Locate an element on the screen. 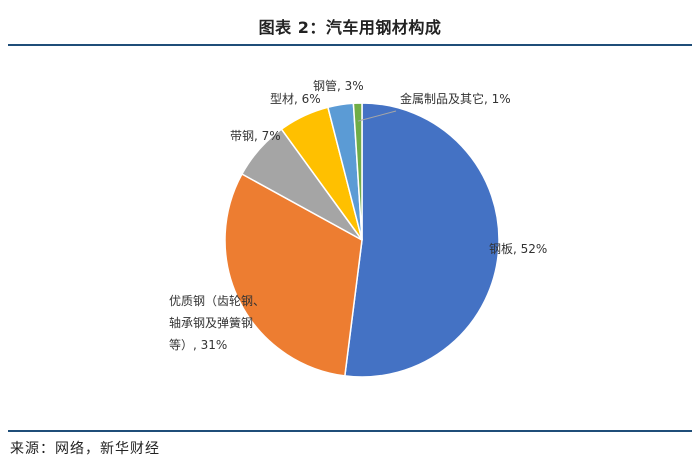  slice-label-4: 型材, 6% is located at coordinates (295, 99).